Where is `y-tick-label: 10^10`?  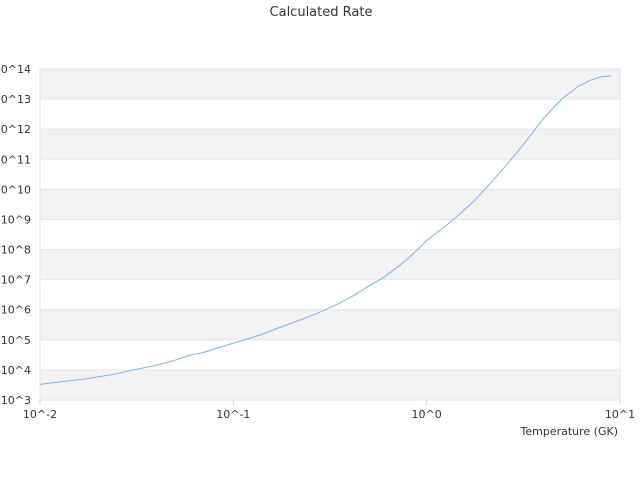 y-tick-label: 10^10 is located at coordinates (15, 189).